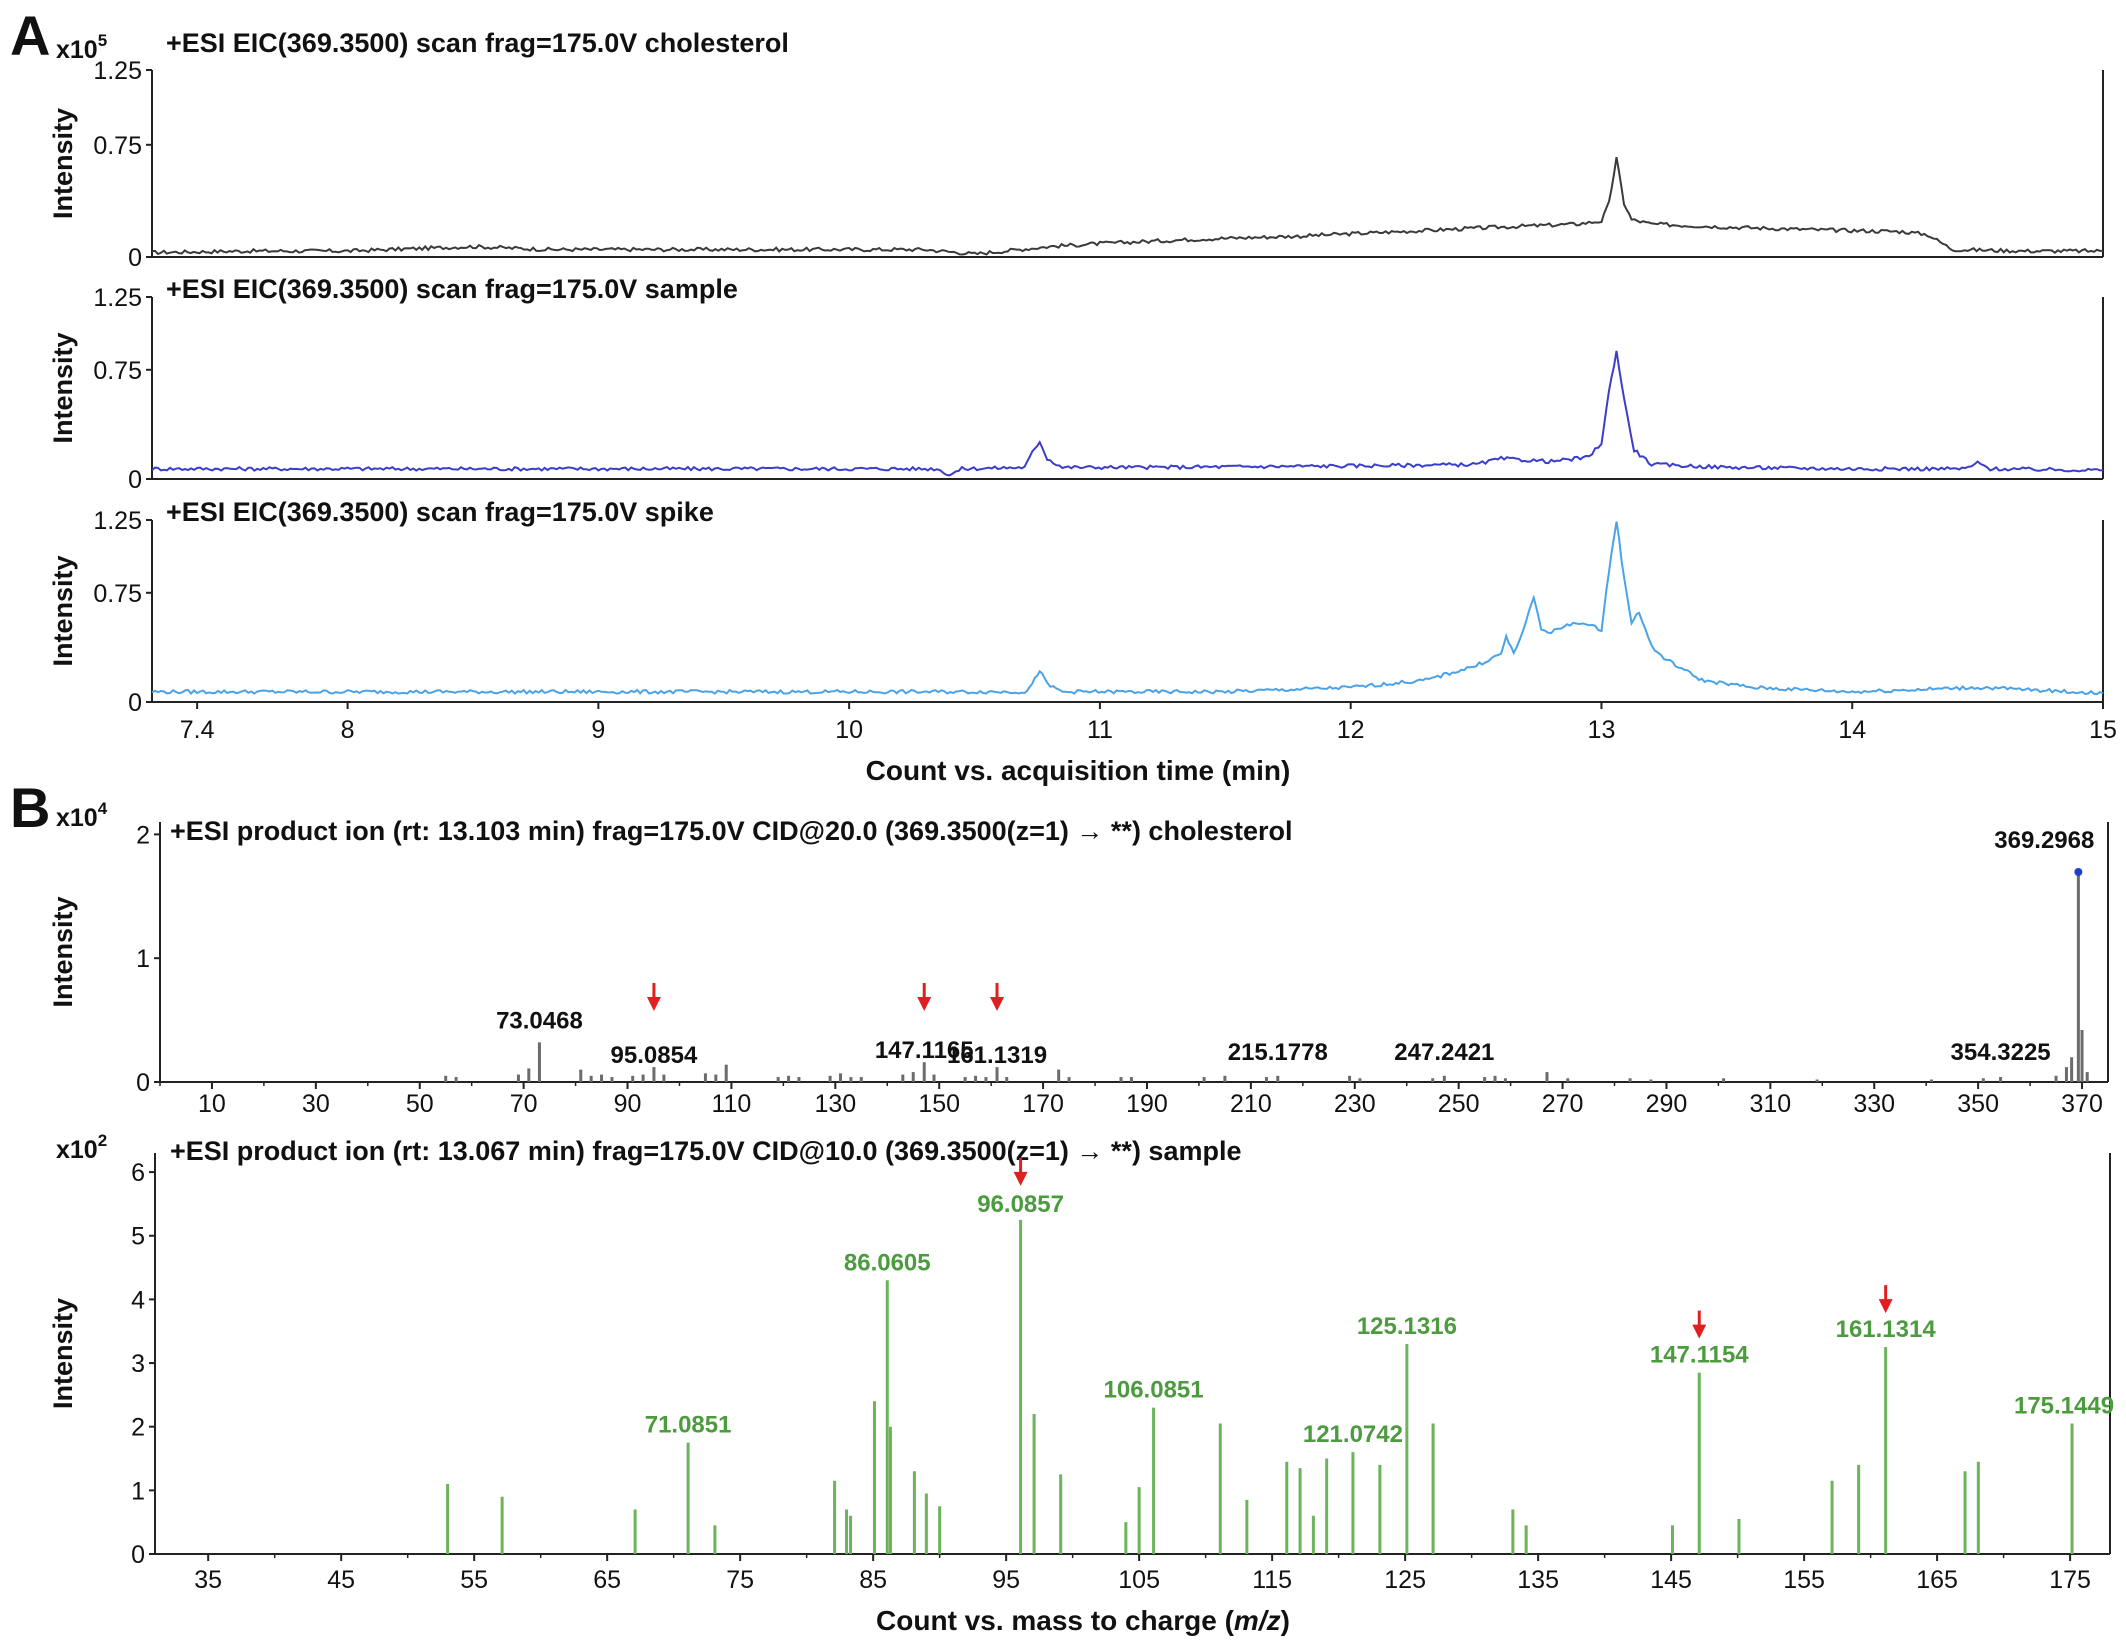 This screenshot has width=2126, height=1644. I want to click on peak-label: 125.1316, so click(1407, 1326).